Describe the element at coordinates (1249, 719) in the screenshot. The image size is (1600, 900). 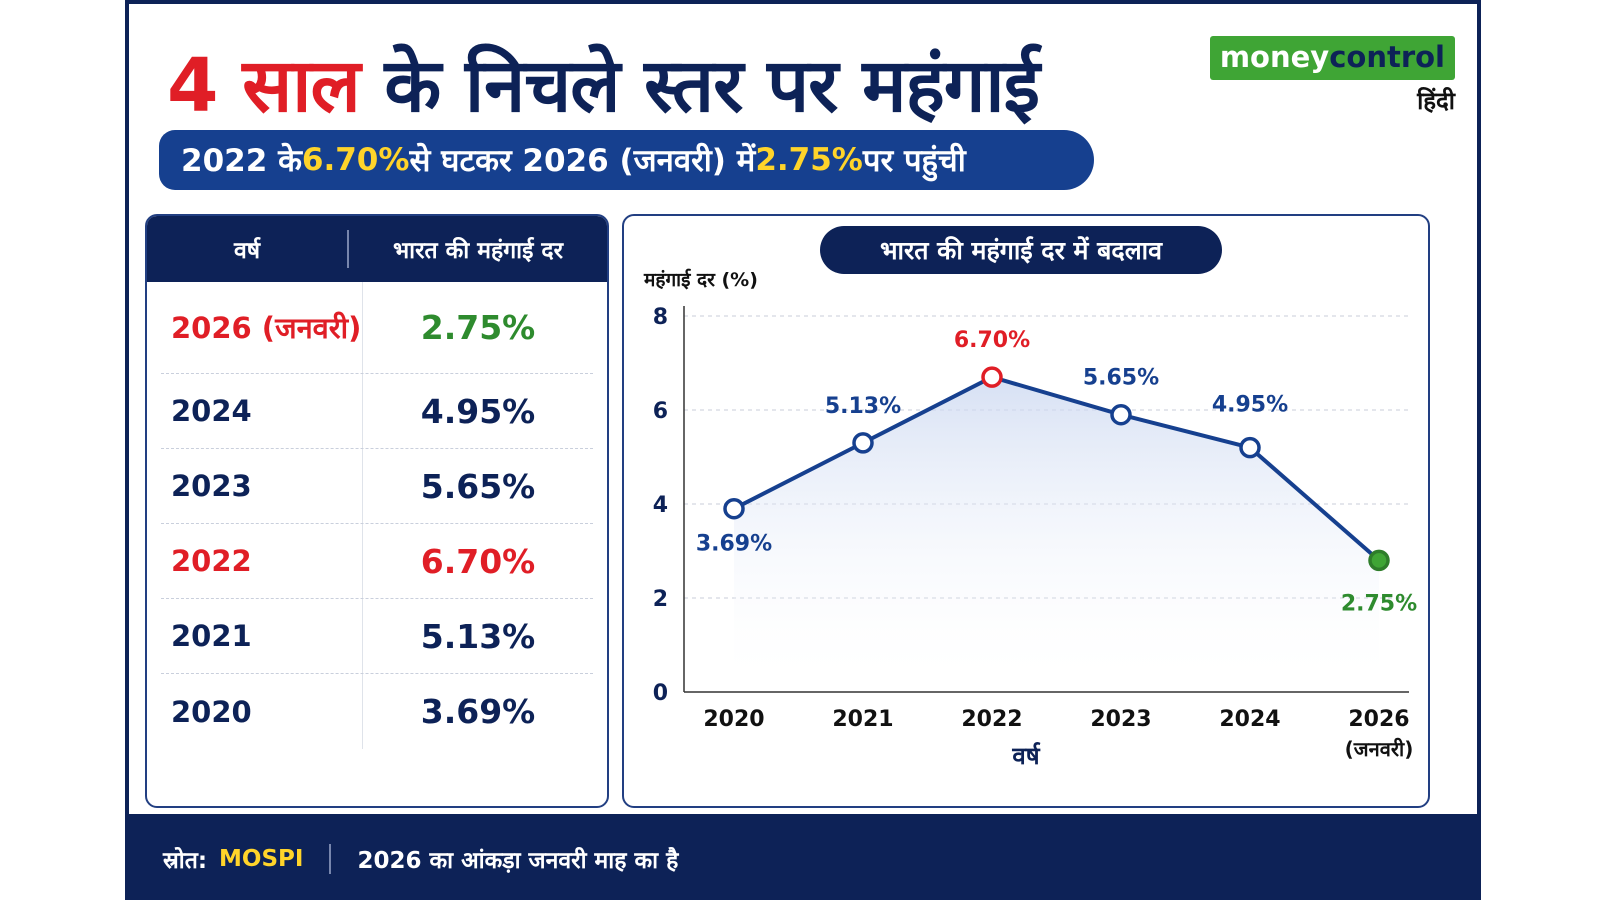
I see `x-tick-label: 2024` at that location.